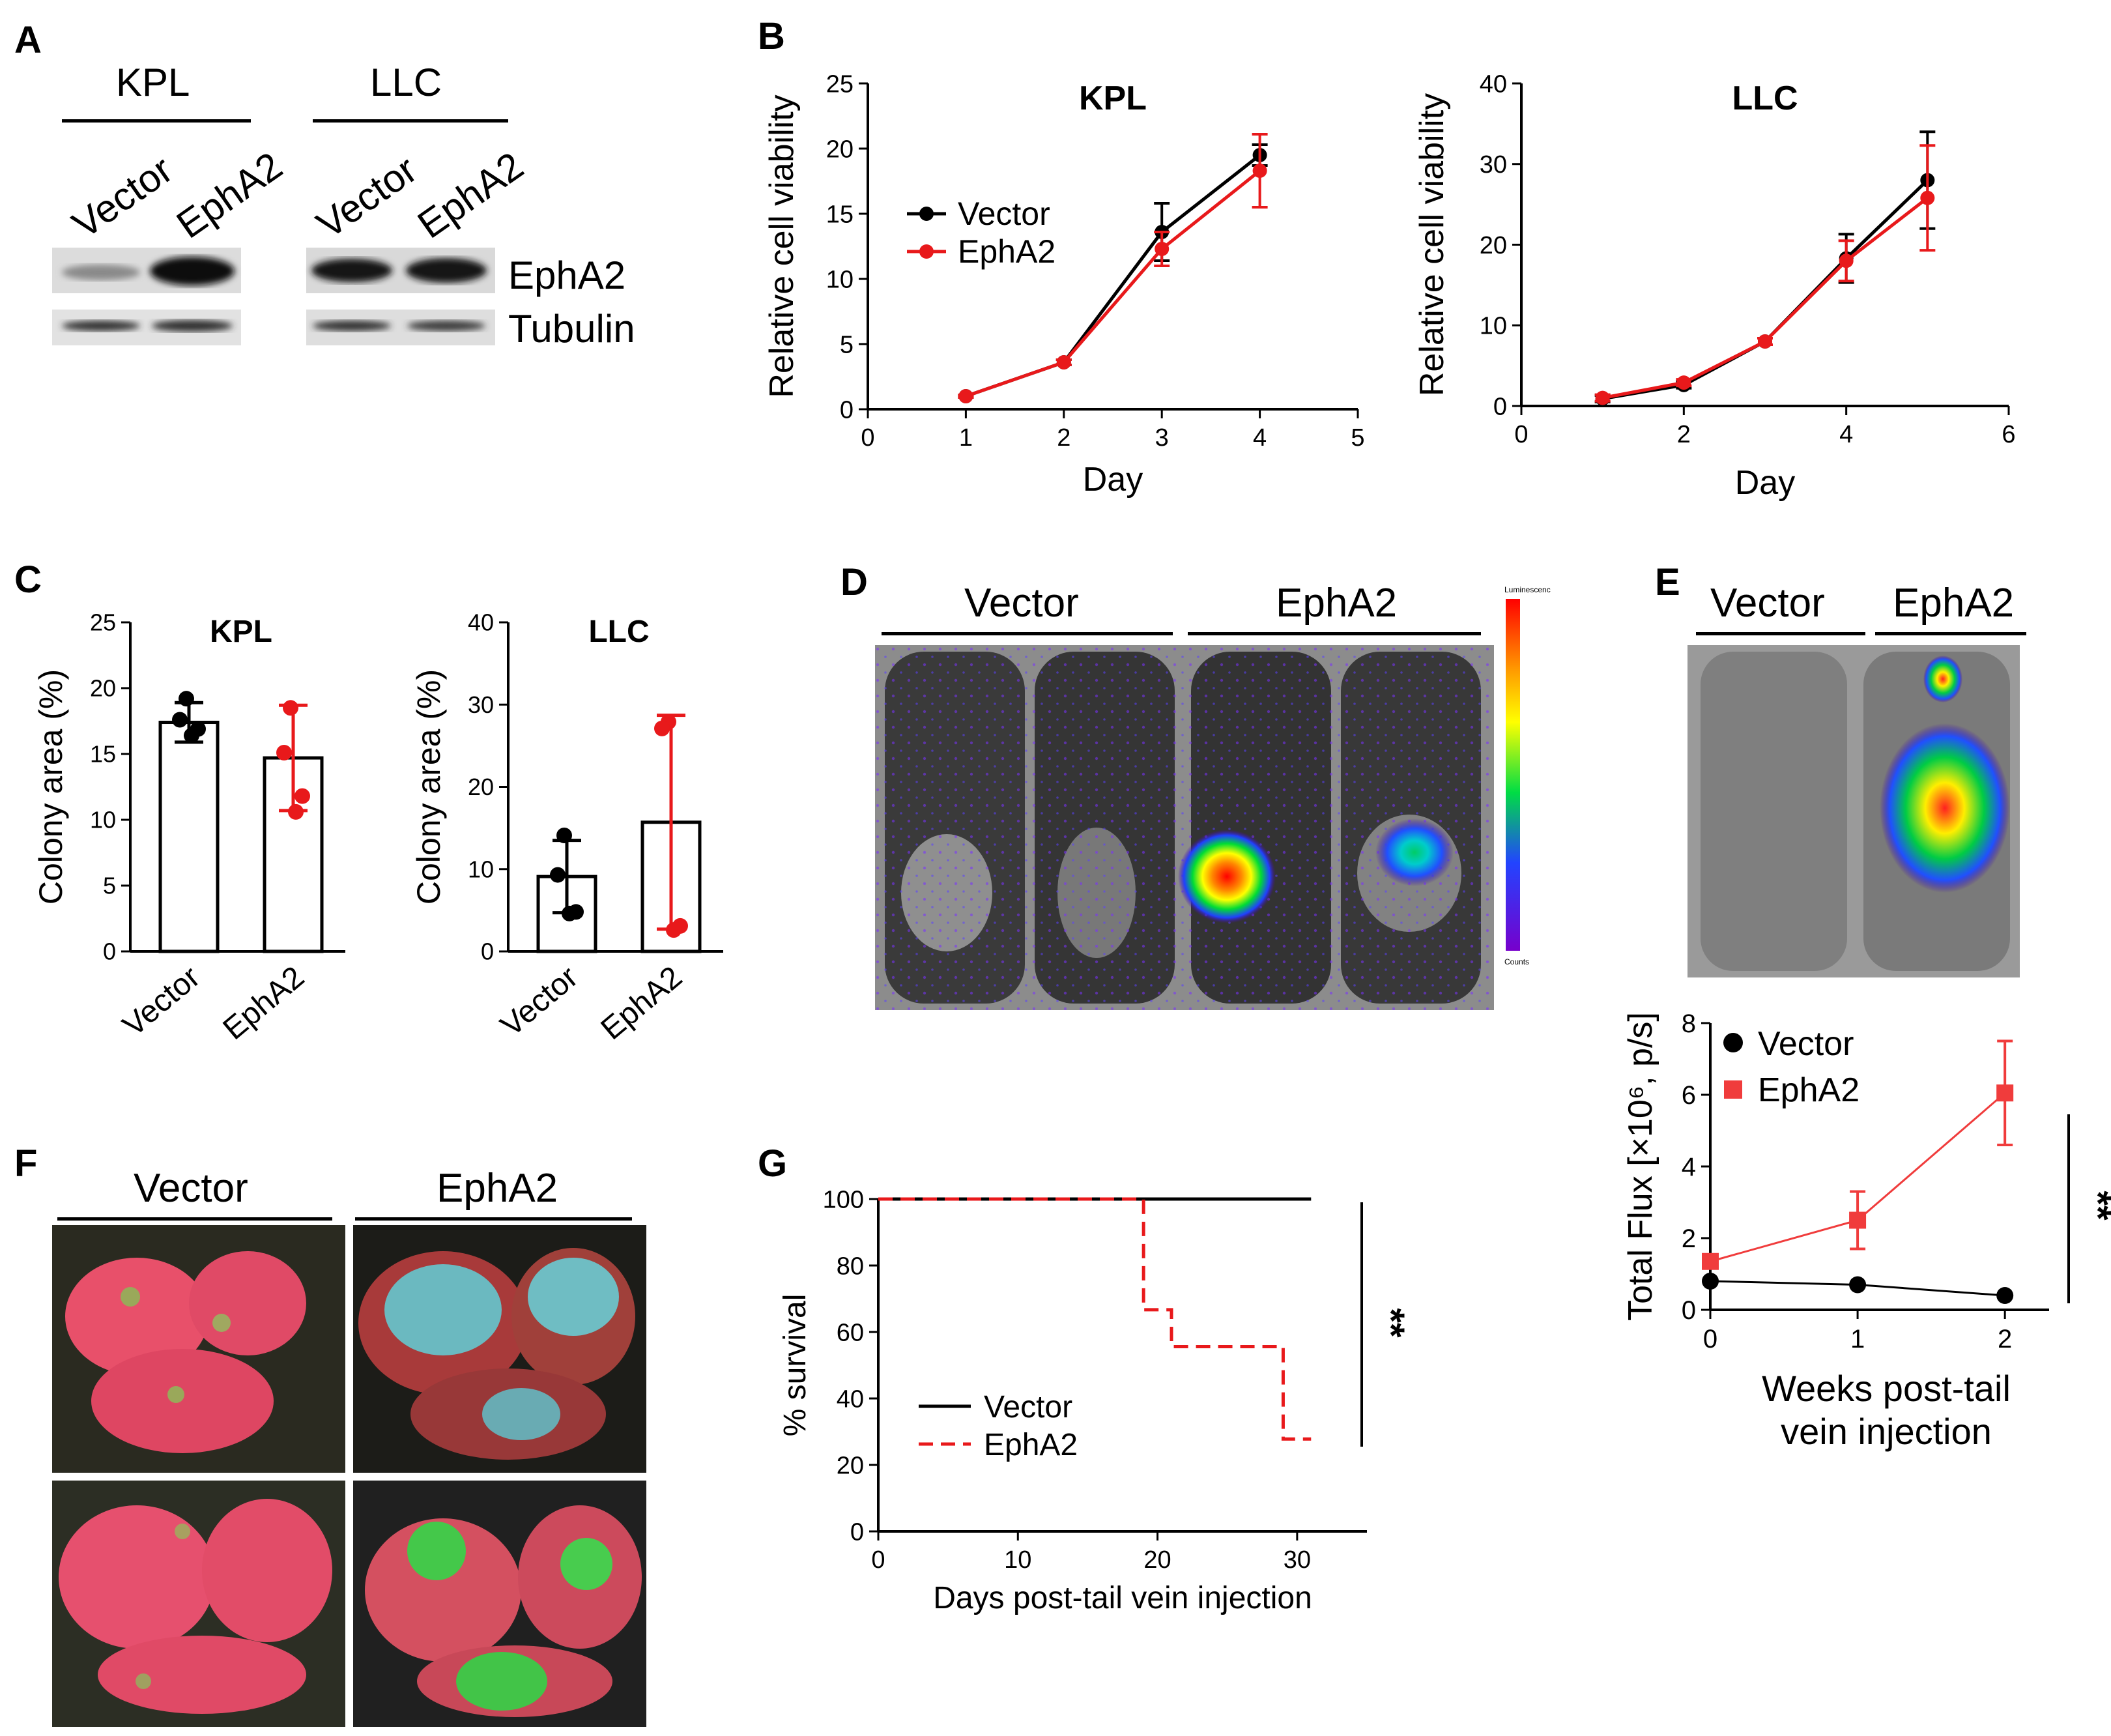 Image resolution: width=2111 pixels, height=1736 pixels. I want to click on x-tick-label: 1, so click(1858, 1339).